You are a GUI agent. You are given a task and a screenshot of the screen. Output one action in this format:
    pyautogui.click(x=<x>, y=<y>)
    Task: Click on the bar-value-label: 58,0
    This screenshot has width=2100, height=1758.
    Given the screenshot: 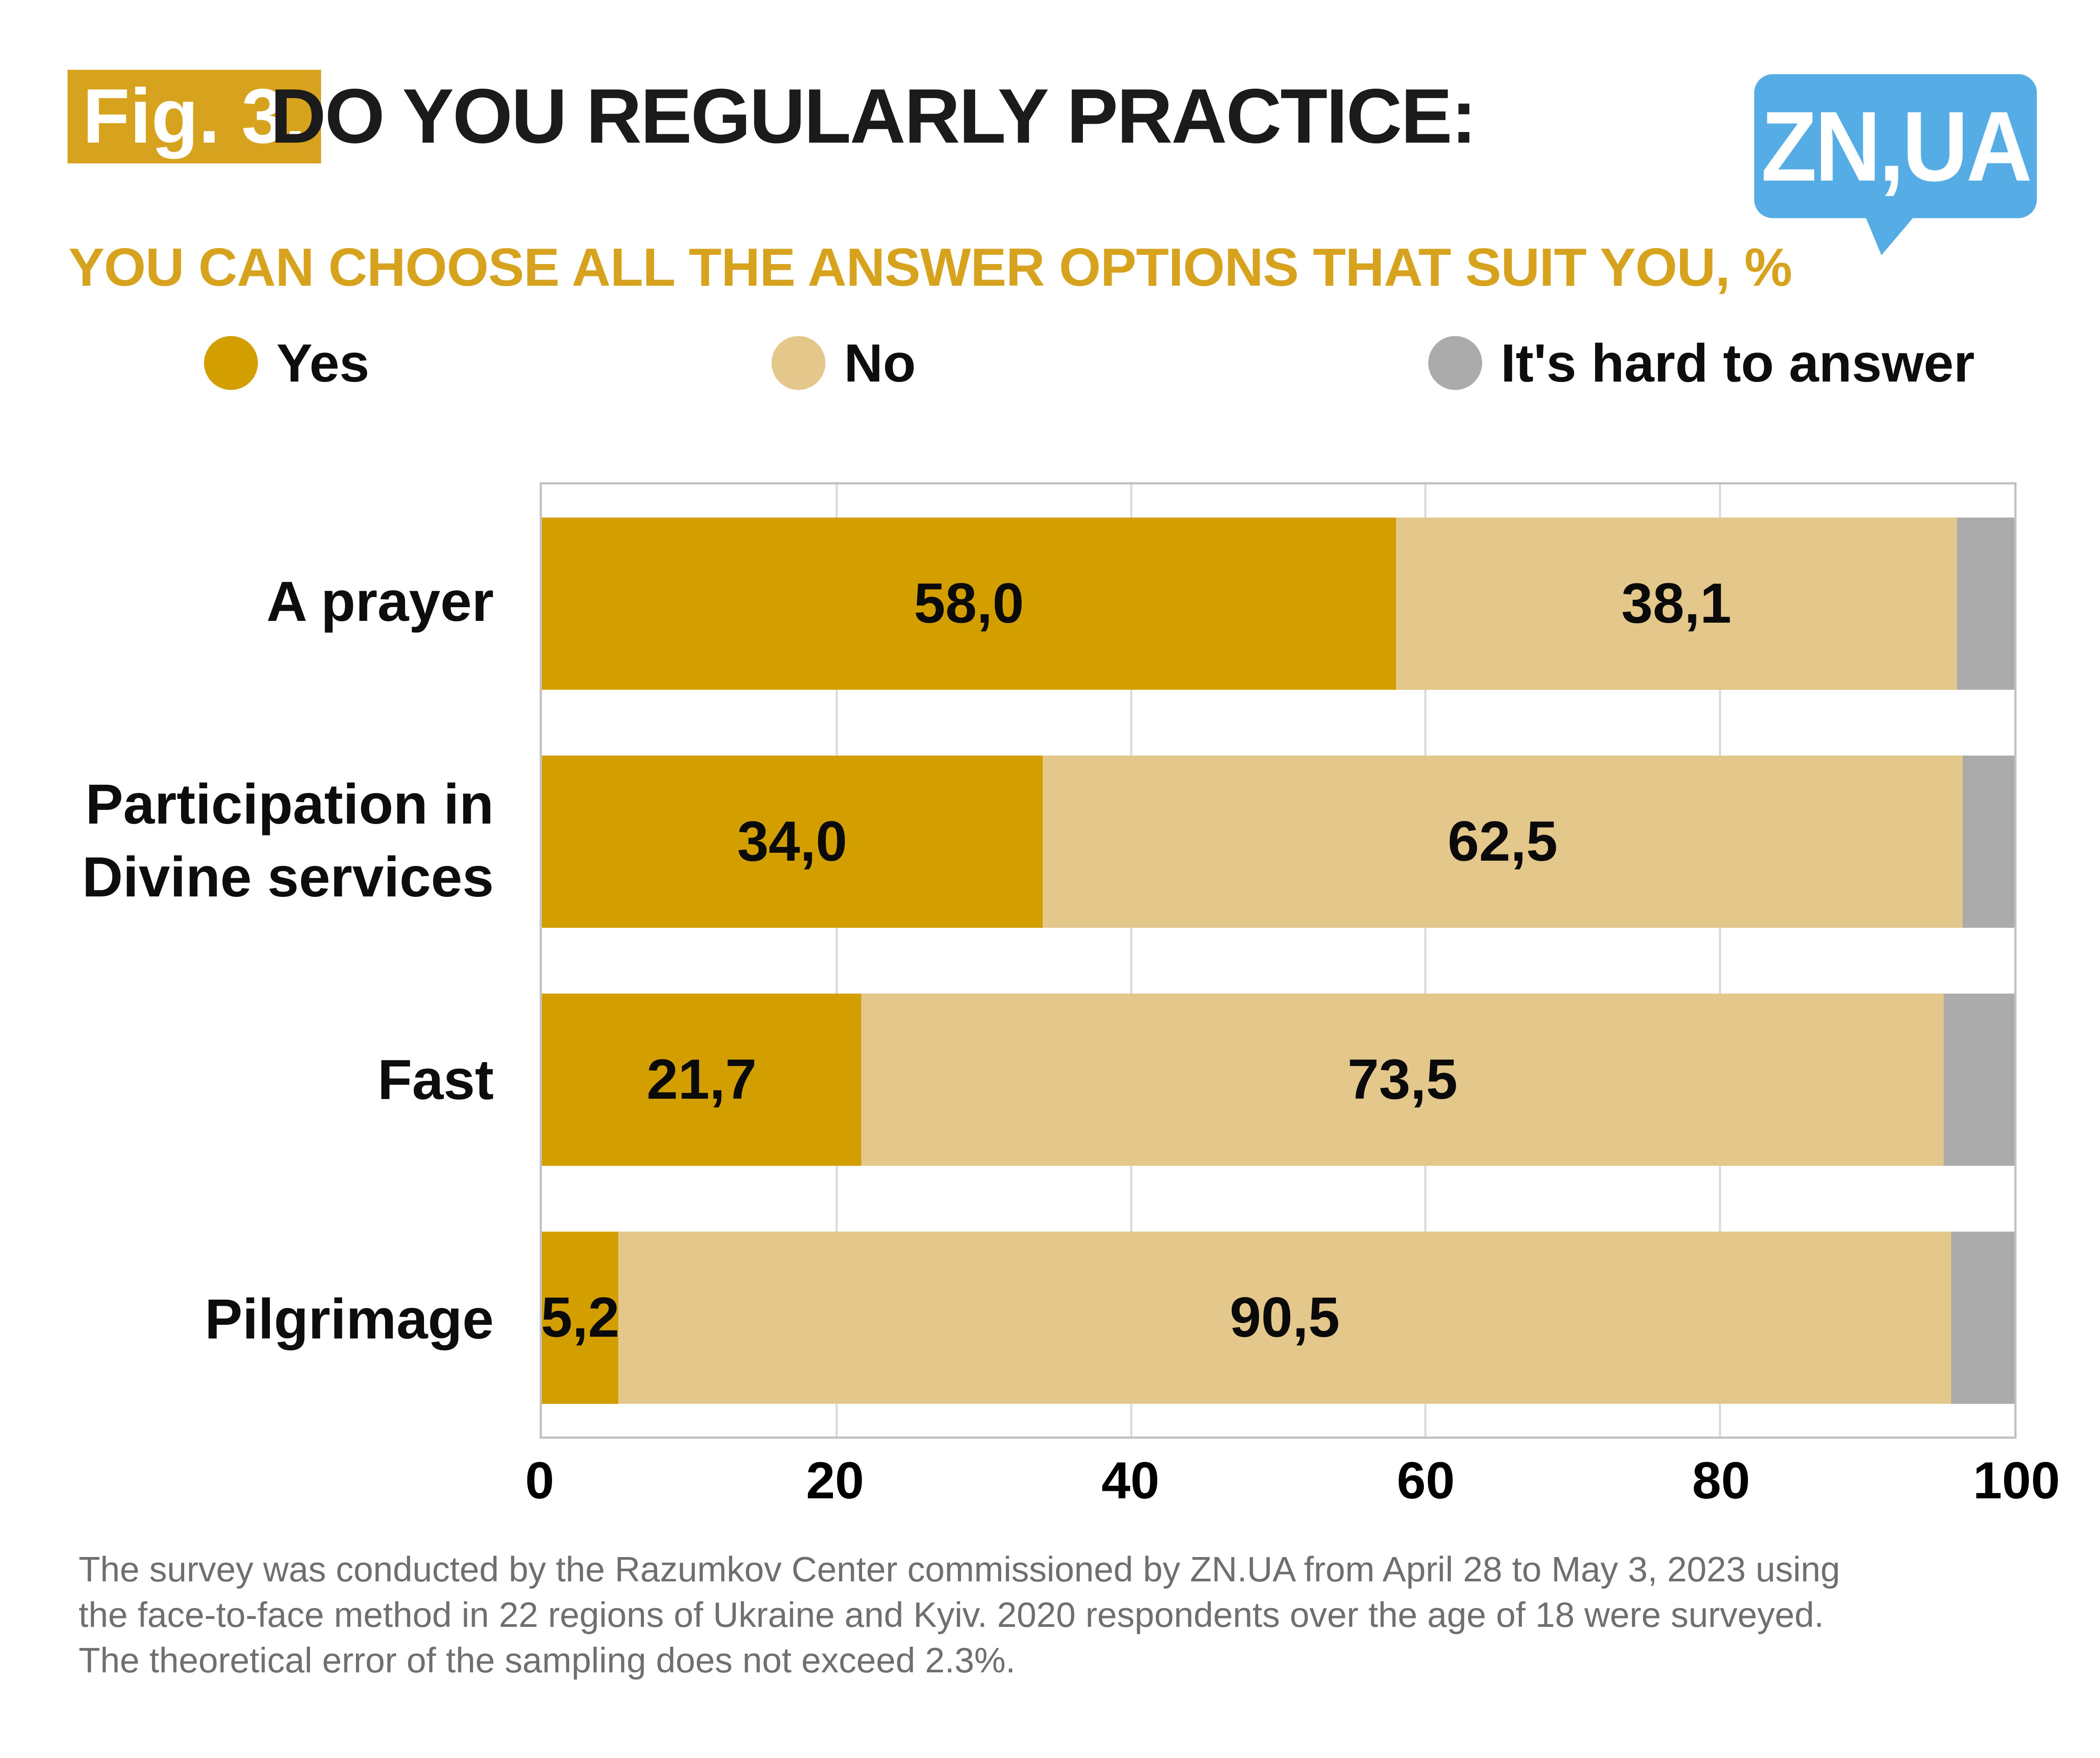 What is the action you would take?
    pyautogui.click(x=969, y=603)
    